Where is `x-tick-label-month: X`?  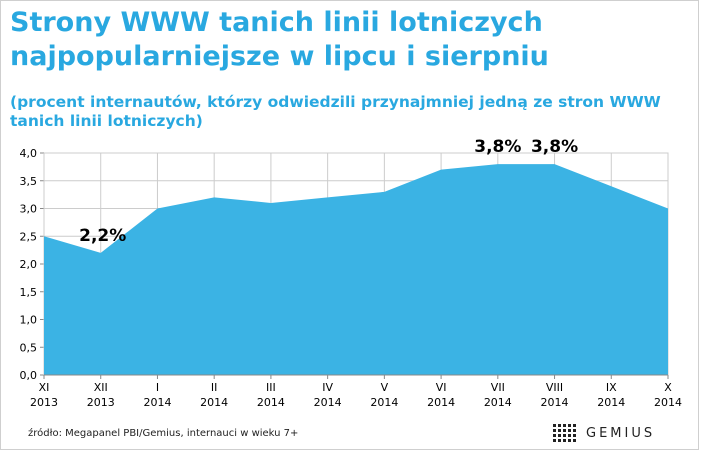 x-tick-label-month: X is located at coordinates (668, 387).